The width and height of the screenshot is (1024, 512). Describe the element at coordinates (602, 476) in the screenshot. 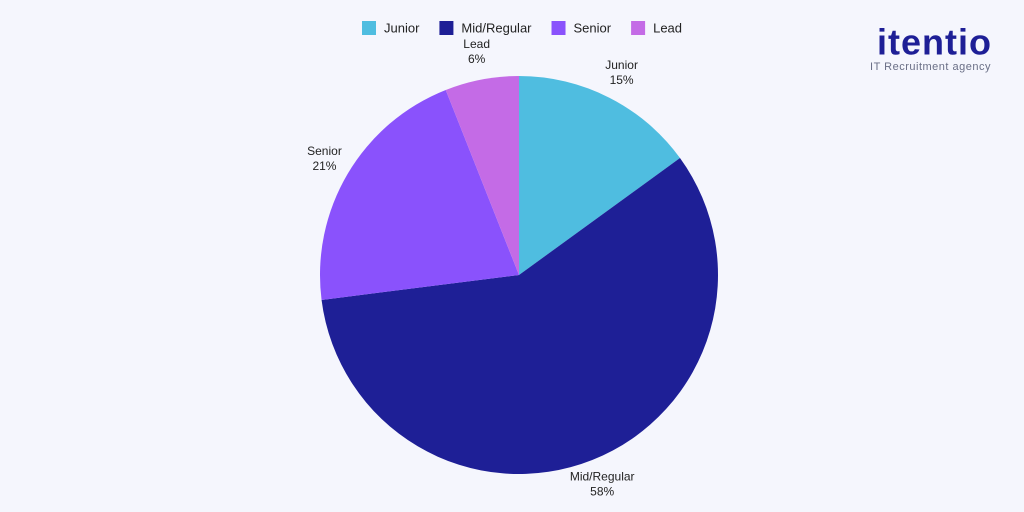

I see `slice-label: Mid/Regular` at that location.